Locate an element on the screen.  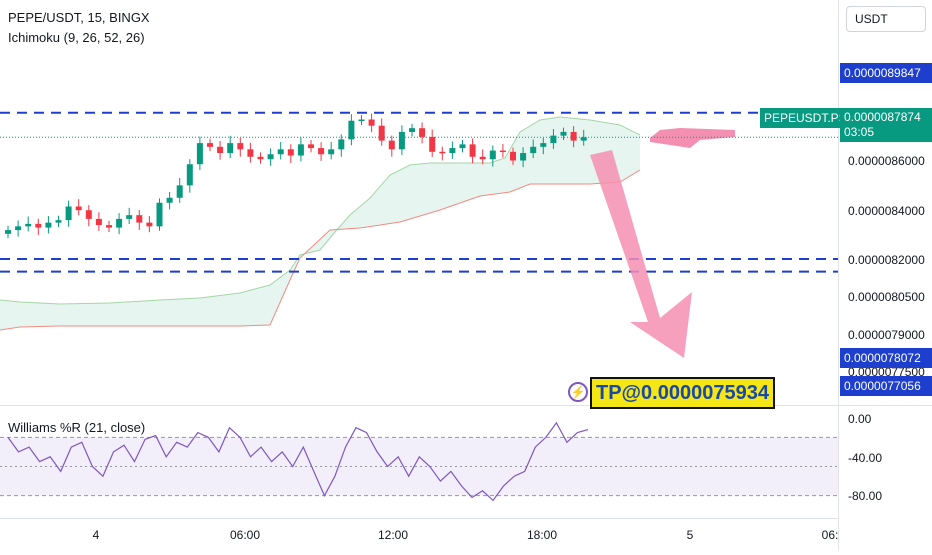
symbol-legend: PEPE/USDT, 15, BINGX is located at coordinates (79, 17).